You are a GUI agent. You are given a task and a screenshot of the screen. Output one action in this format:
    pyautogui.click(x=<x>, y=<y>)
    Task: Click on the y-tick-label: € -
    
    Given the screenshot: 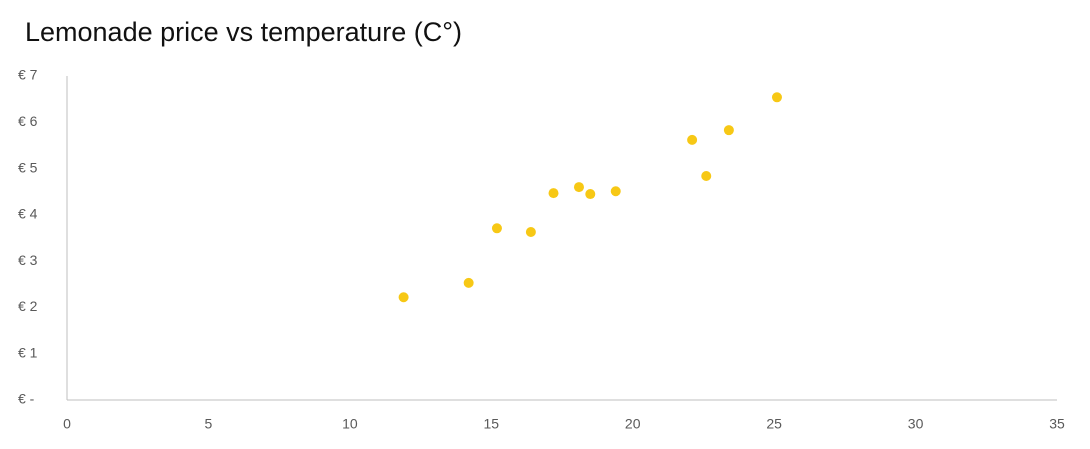 What is the action you would take?
    pyautogui.click(x=26, y=399)
    